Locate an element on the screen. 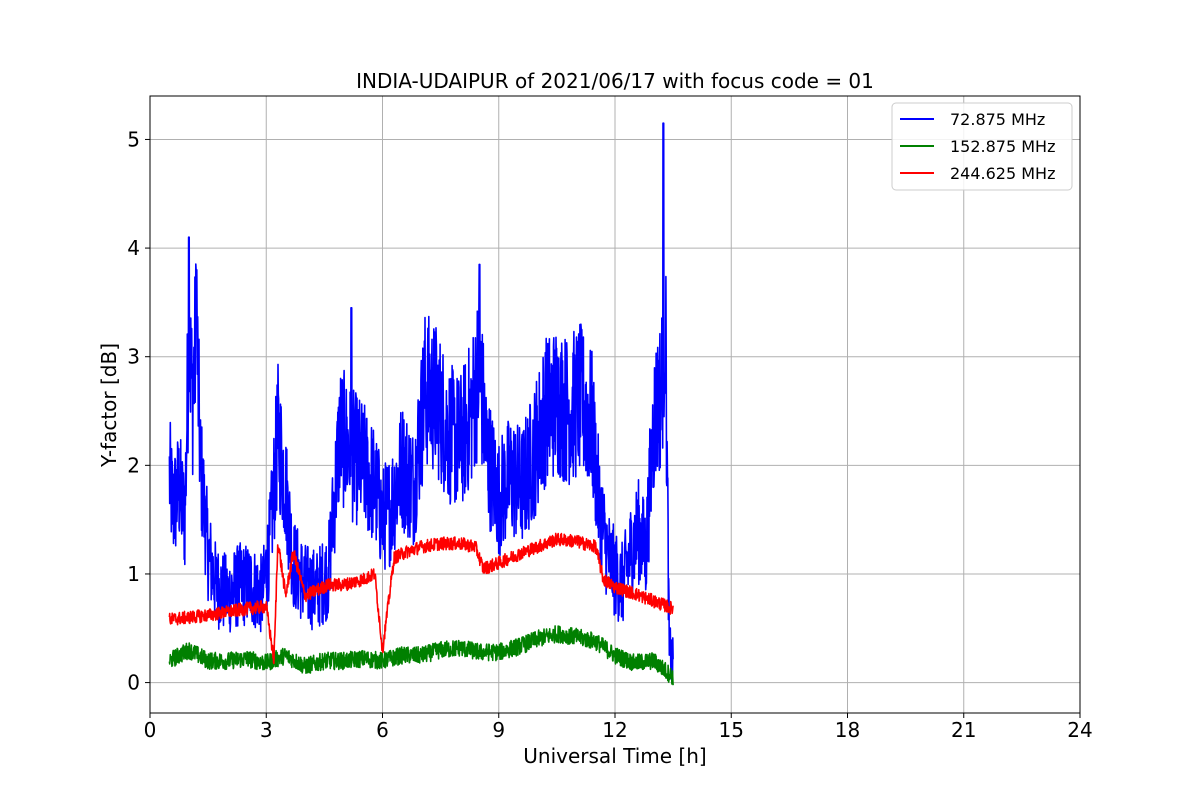 Image resolution: width=1200 pixels, height=800 pixels. y-axis-ticks: 0 1 2 3 4 5 is located at coordinates (138, 411).